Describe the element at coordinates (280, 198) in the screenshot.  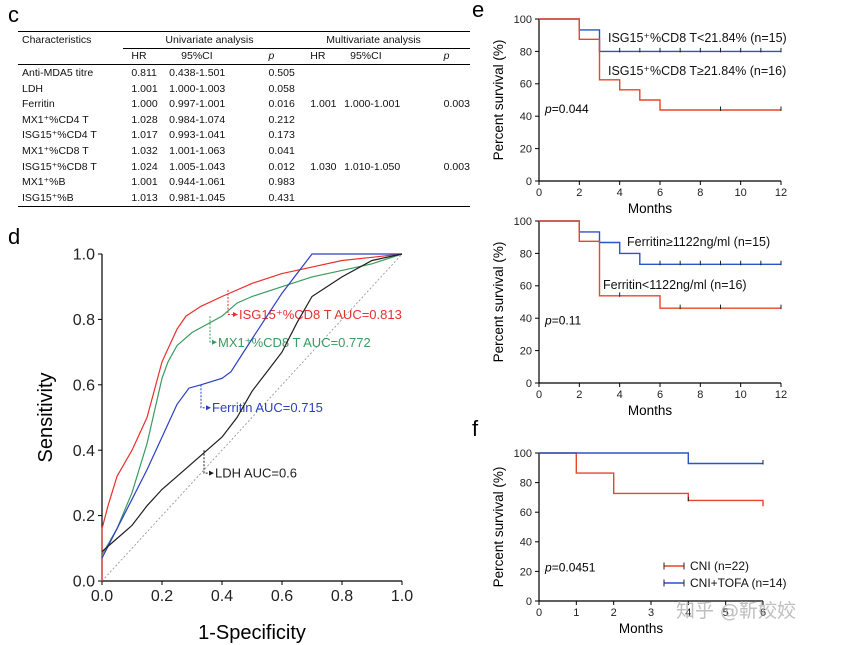
I see `table-cell-up: 0.431` at that location.